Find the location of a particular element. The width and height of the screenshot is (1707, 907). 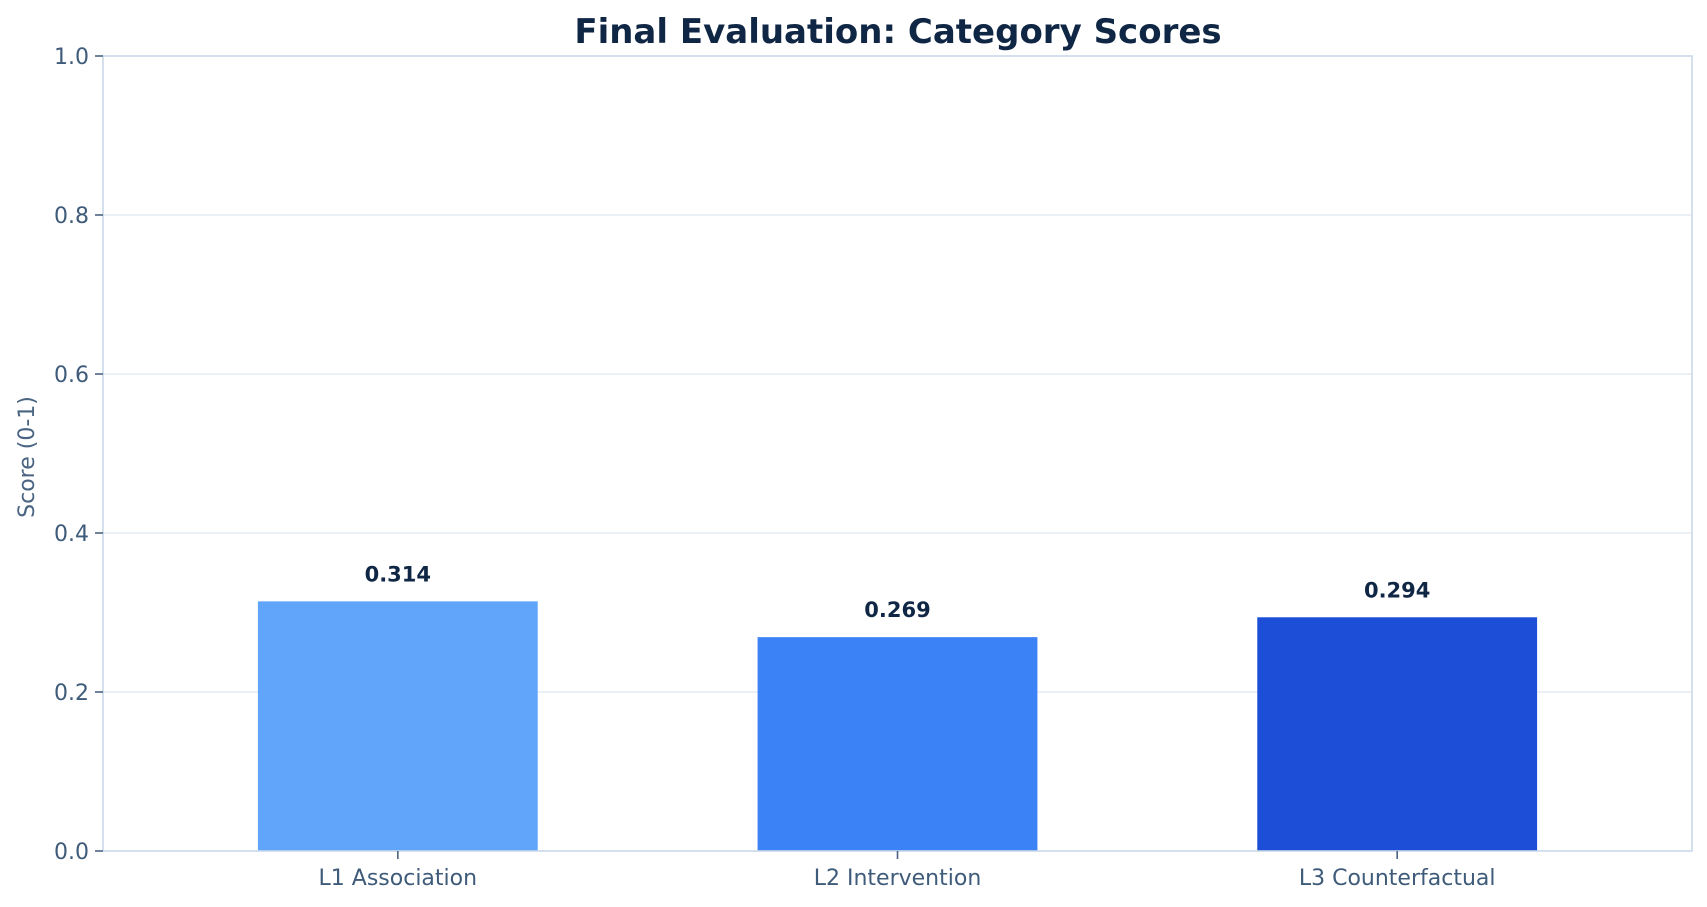

chart-title: Final Evaluation: Category Scores is located at coordinates (897, 32).